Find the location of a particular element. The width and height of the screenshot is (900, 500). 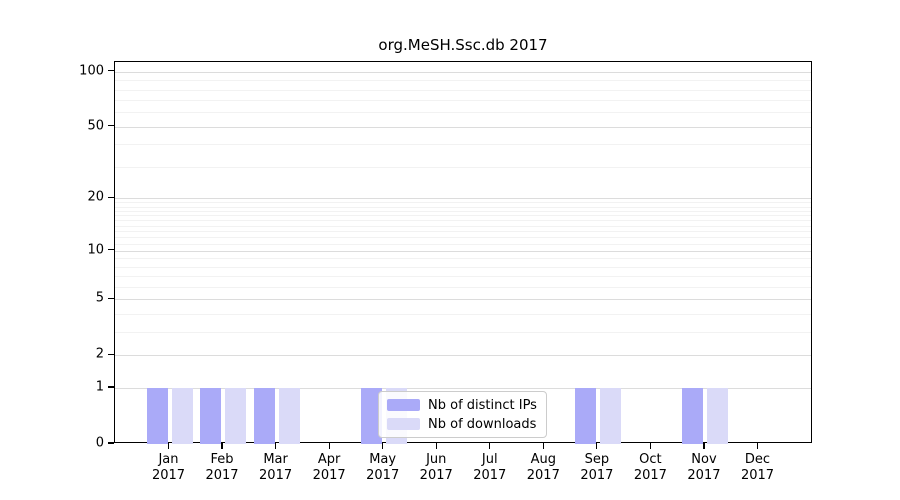

y-tick-label: 5 is located at coordinates (99, 298).